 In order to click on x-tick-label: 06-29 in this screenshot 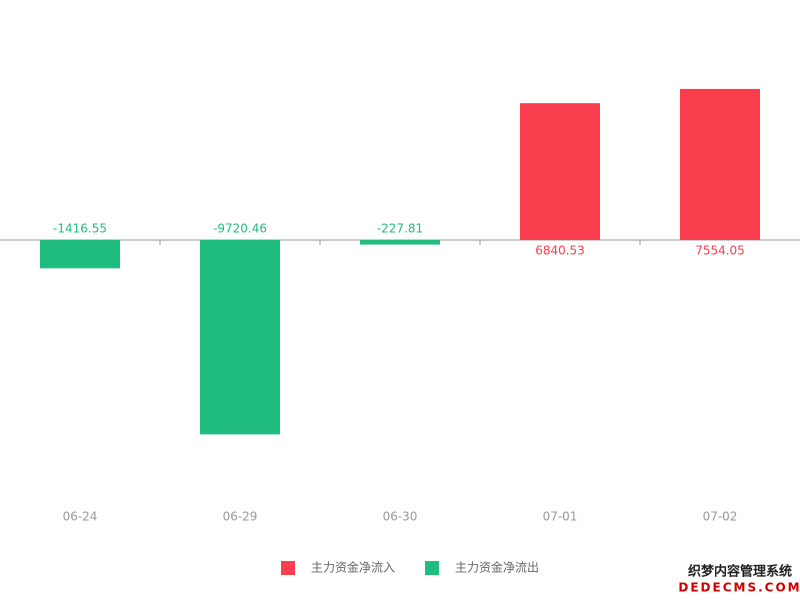, I will do `click(240, 517)`.